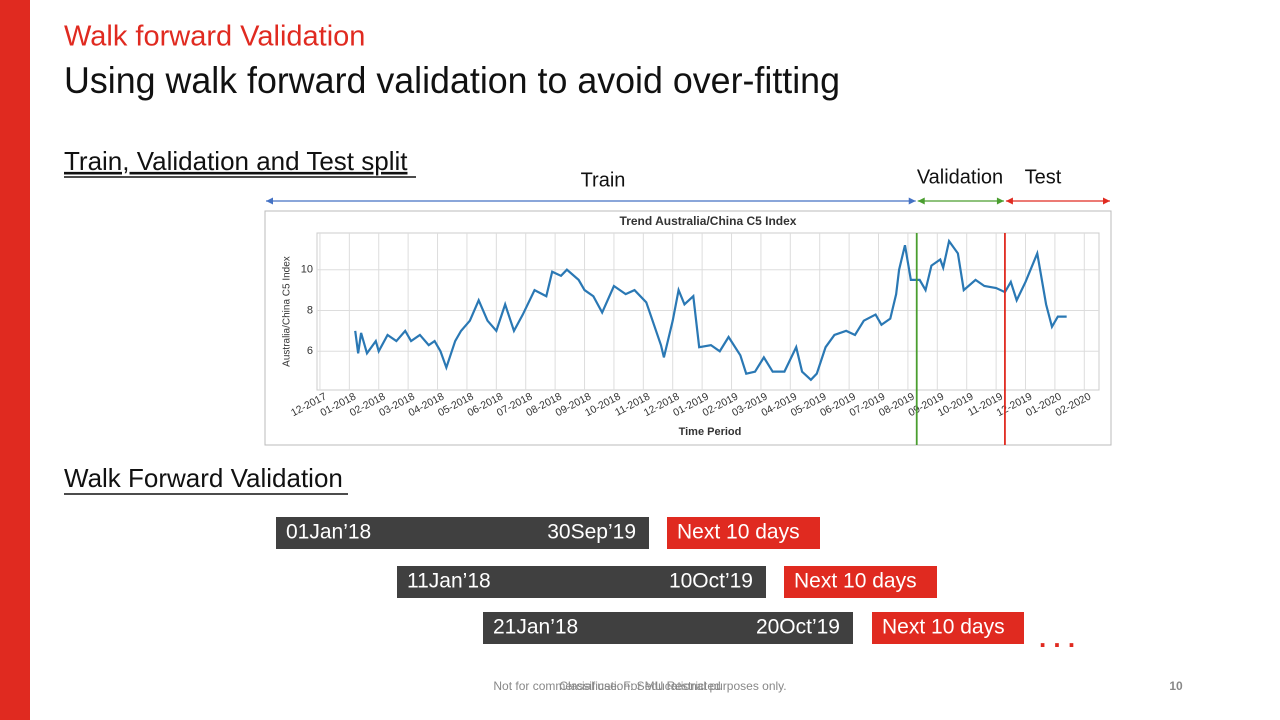 This screenshot has height=720, width=1280. Describe the element at coordinates (287, 311) in the screenshot. I see `y-axis-label: Australia/China C5 Index` at that location.